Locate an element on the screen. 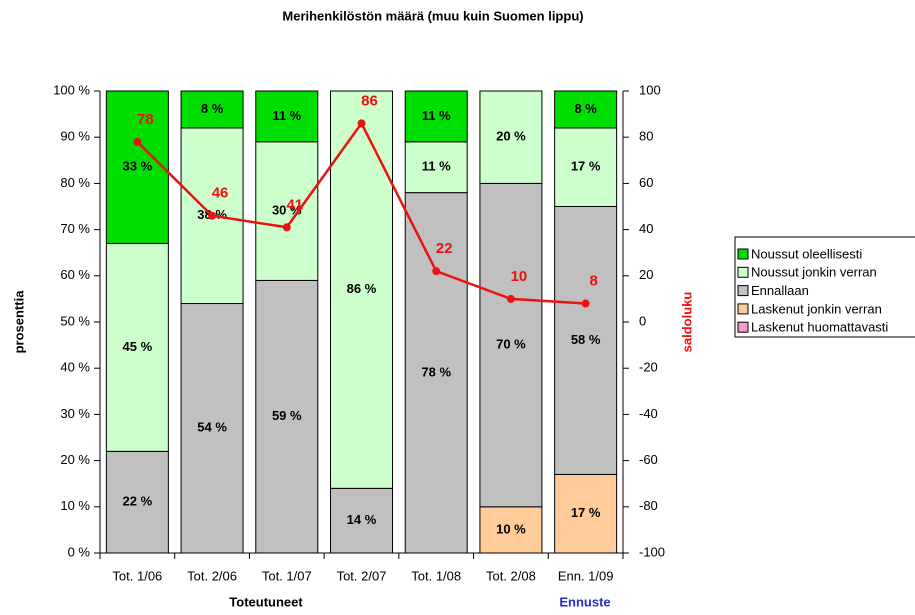 This screenshot has height=615, width=915. y2-tick-label: 20 is located at coordinates (646, 274).